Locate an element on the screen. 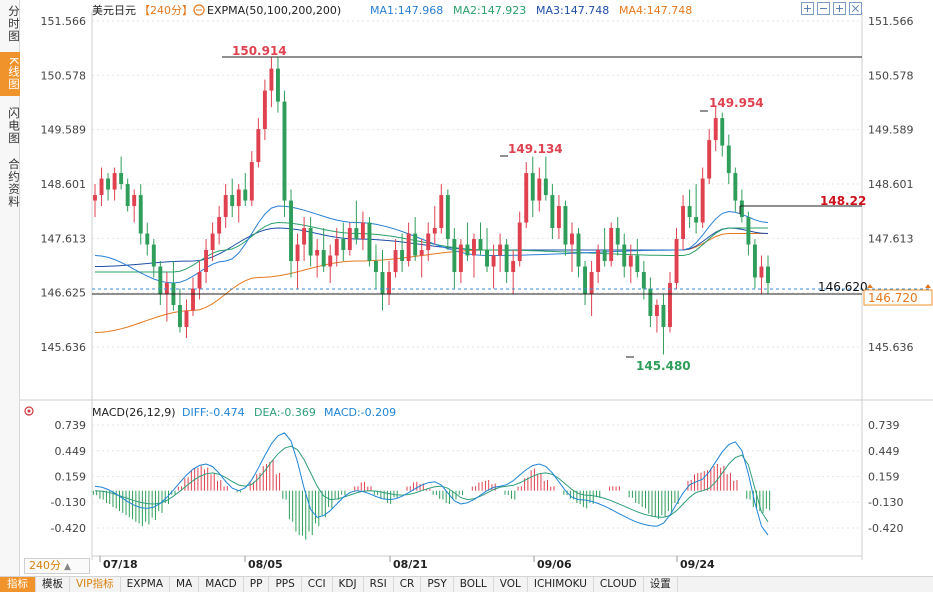 The image size is (933, 592). toolbar-item-3: EXPMA is located at coordinates (146, 584).